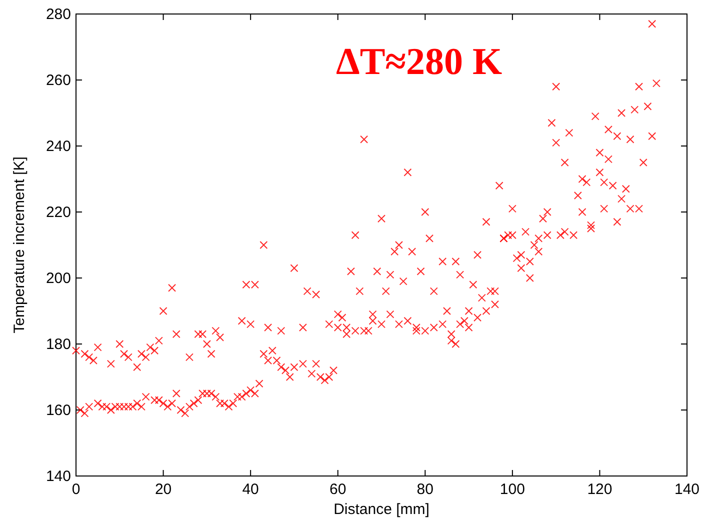 Image resolution: width=707 pixels, height=526 pixels. What do you see at coordinates (687, 489) in the screenshot?
I see `x-tick-label: 140` at bounding box center [687, 489].